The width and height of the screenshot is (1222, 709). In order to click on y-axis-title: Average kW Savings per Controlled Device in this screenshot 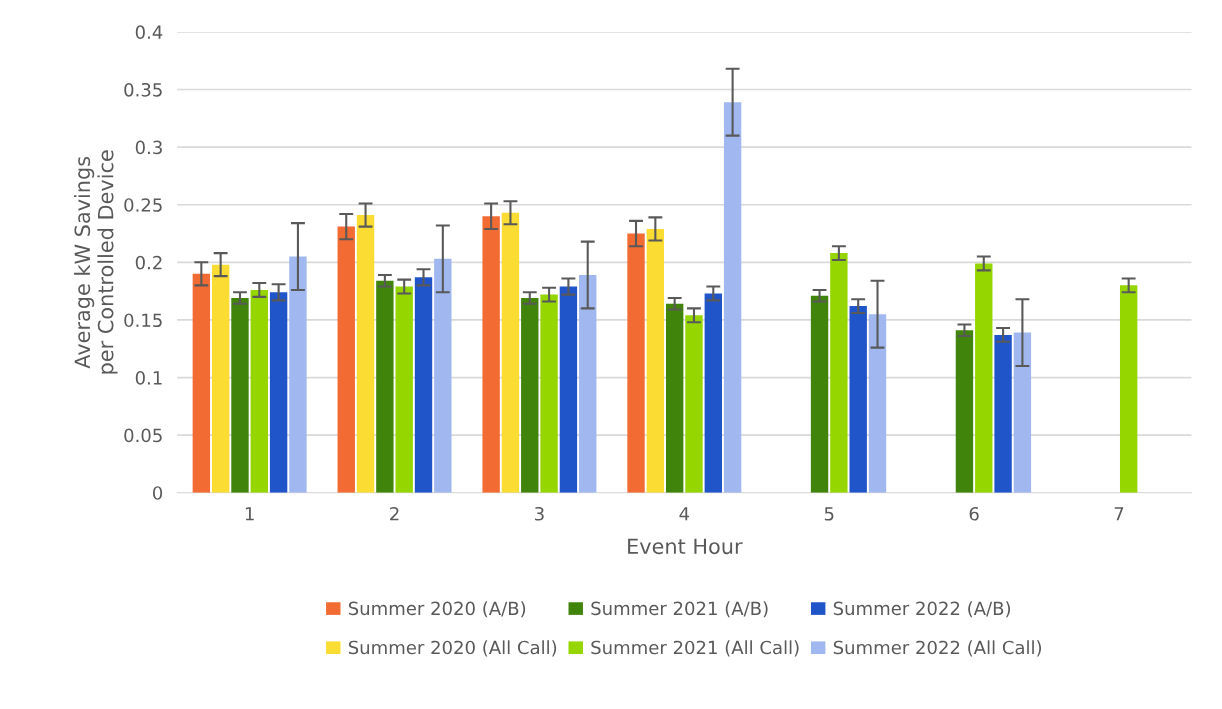, I will do `click(96, 262)`.